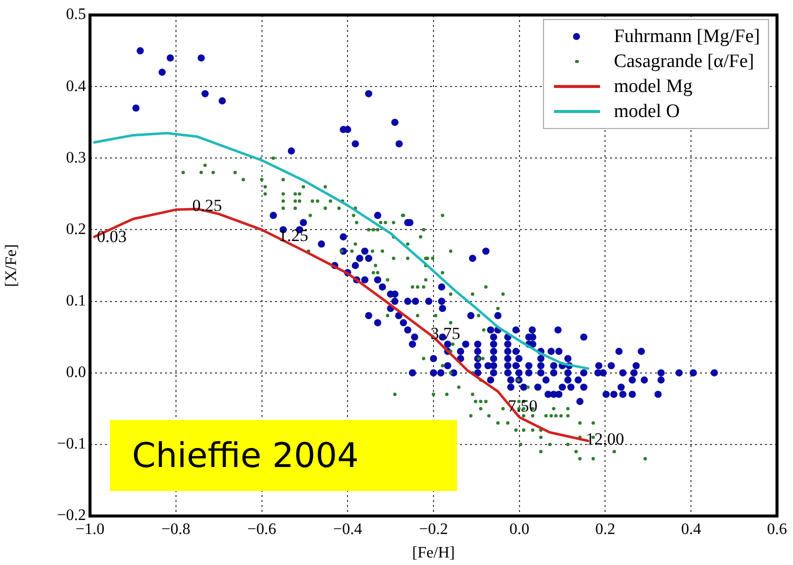 This screenshot has width=793, height=565. Describe the element at coordinates (519, 529) in the screenshot. I see `x-tick-label: 0.0` at that location.